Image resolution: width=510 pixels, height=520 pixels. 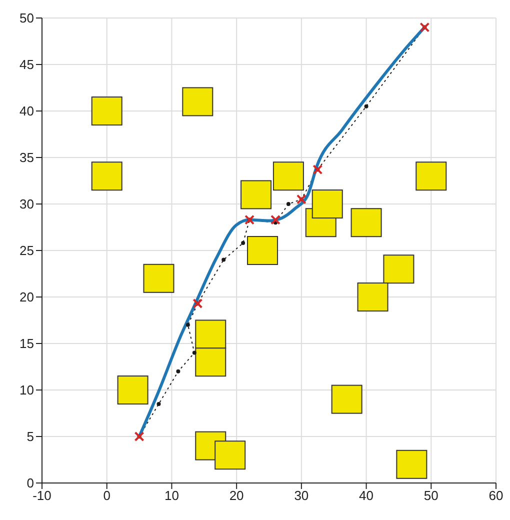 What do you see at coordinates (236, 496) in the screenshot?
I see `x-tick-label: 20` at bounding box center [236, 496].